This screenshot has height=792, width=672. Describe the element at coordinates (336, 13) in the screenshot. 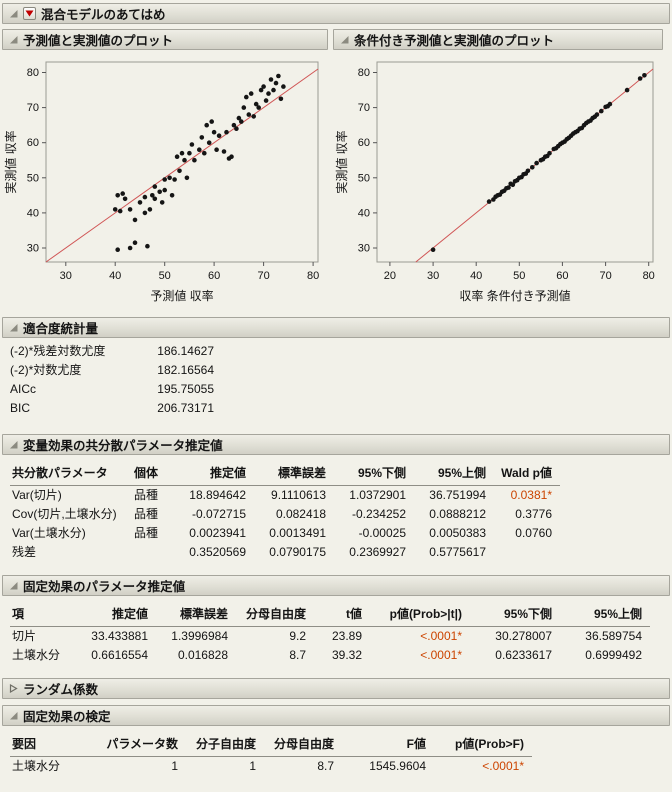

I see `section-header-main: 混合モデルのあてはめ` at that location.